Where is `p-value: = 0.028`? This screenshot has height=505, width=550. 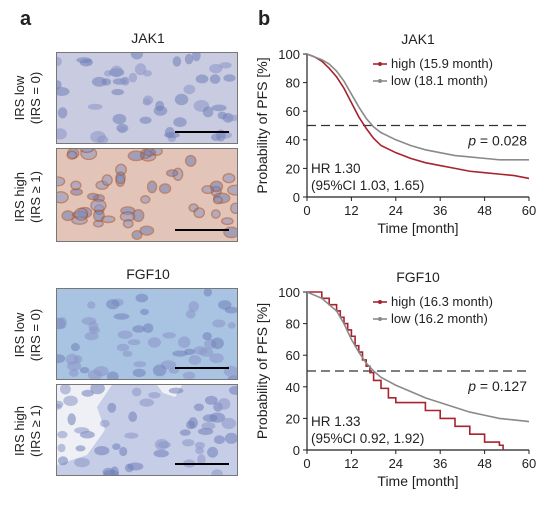 p-value: = 0.028 is located at coordinates (501, 141).